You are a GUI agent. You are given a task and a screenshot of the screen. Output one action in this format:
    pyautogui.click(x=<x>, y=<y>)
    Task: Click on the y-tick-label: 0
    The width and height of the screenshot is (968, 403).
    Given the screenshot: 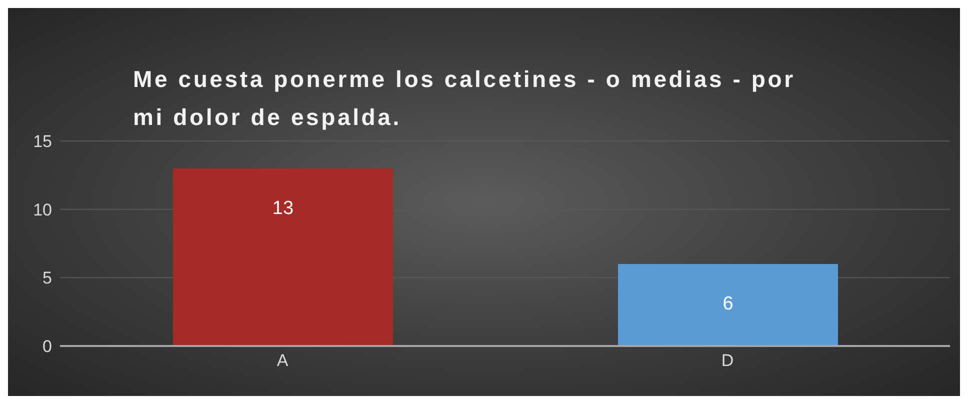 What is the action you would take?
    pyautogui.click(x=47, y=346)
    